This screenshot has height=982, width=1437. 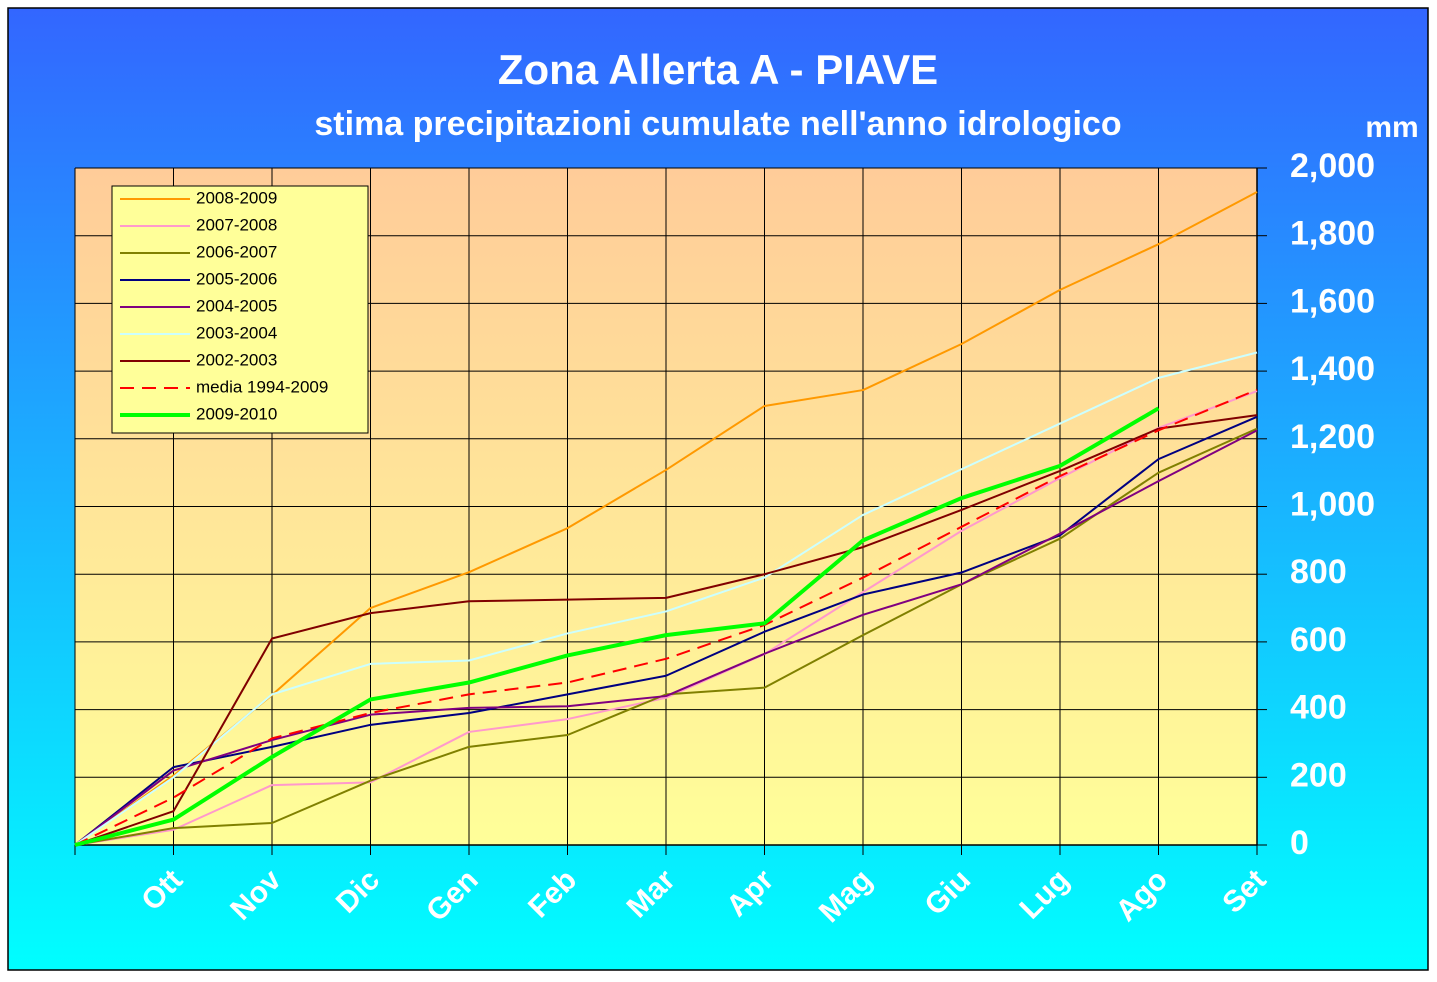 I want to click on y-tick-label: 400, so click(x=1318, y=708).